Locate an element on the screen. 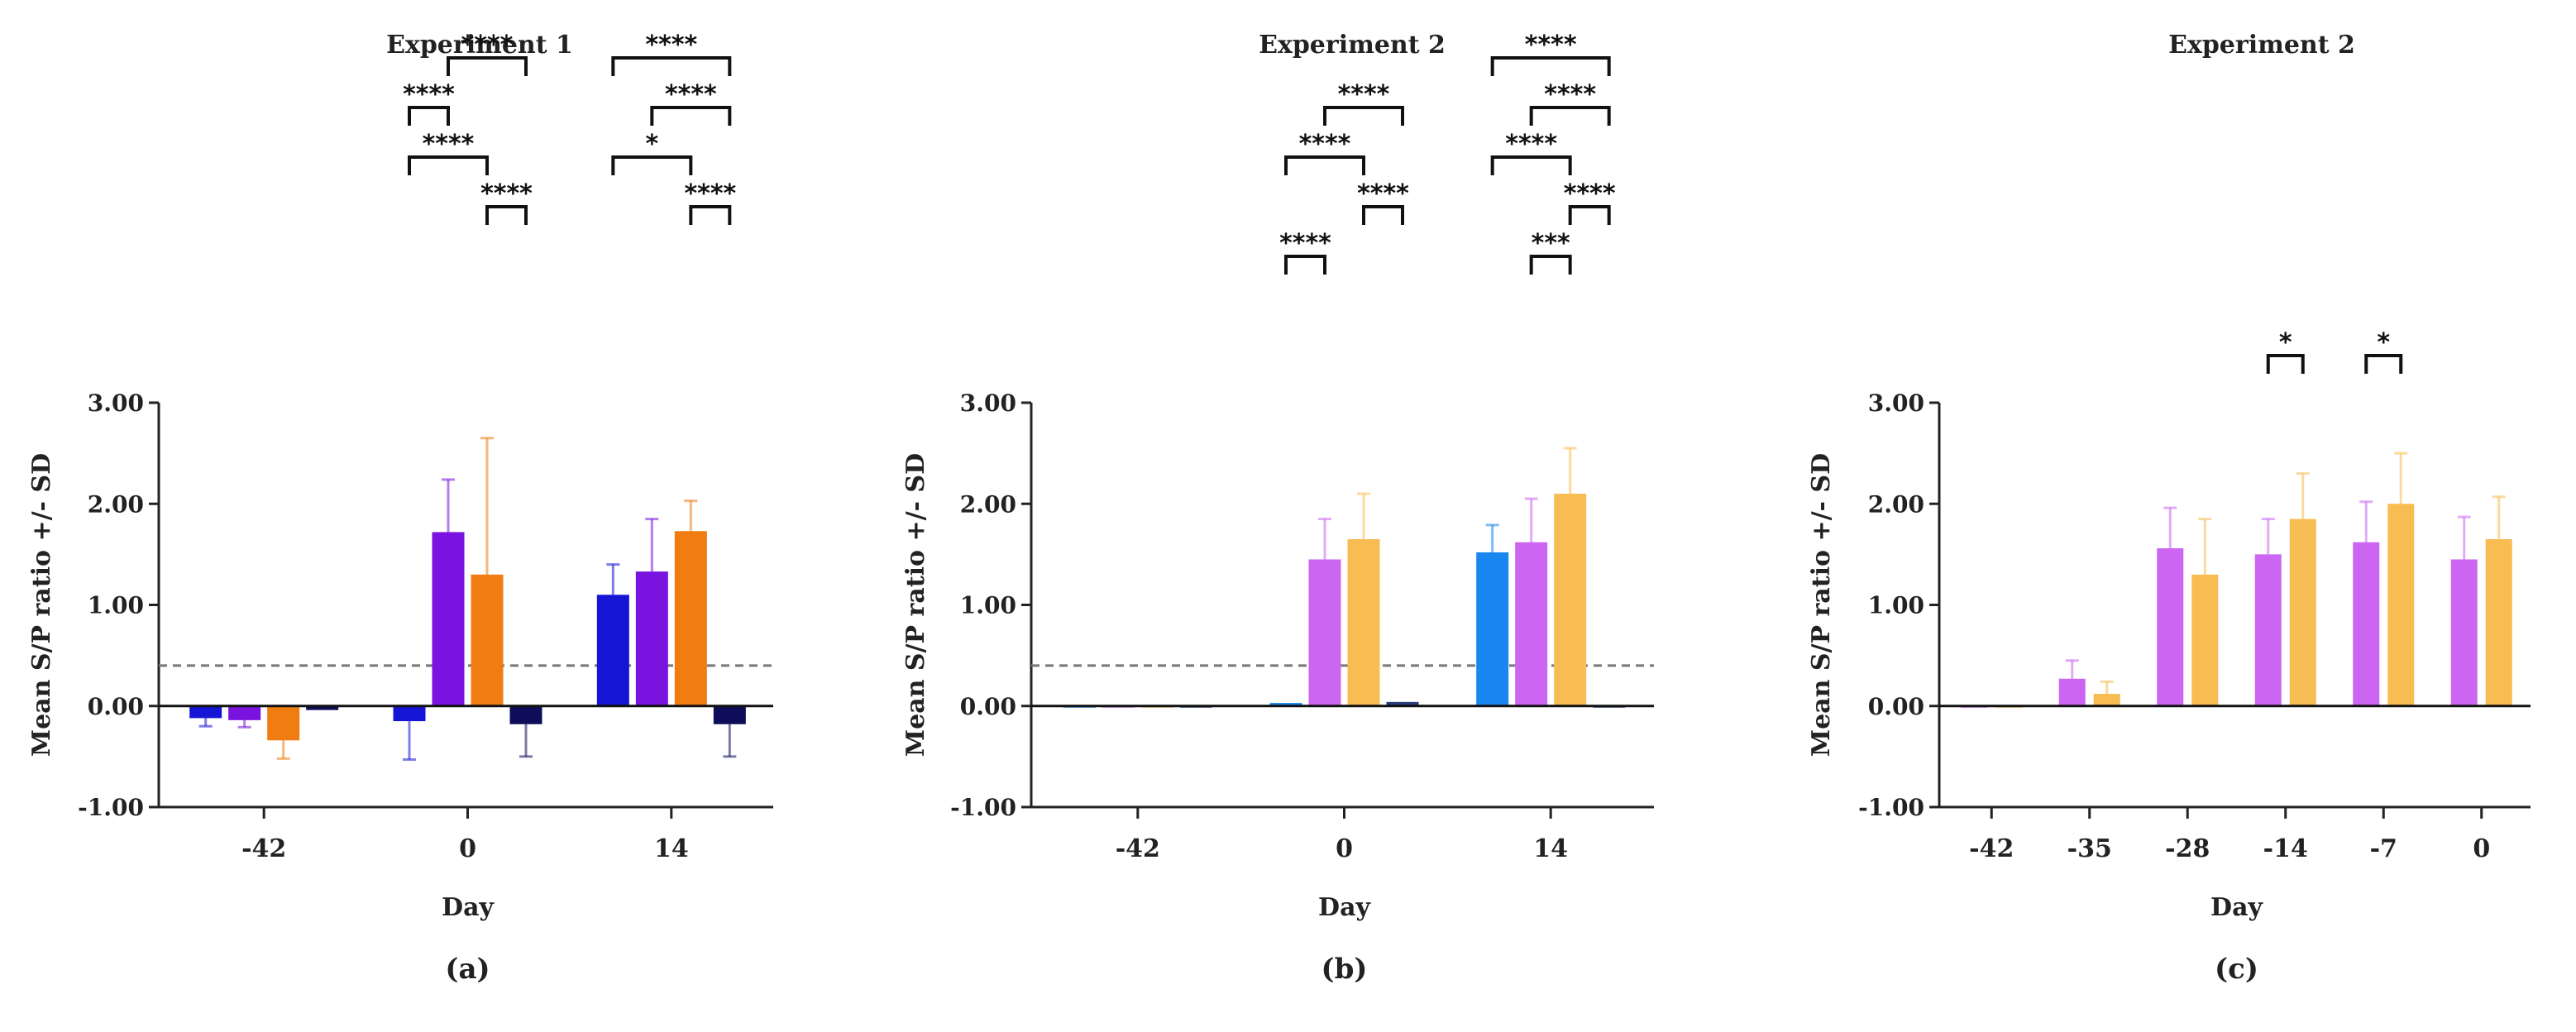  x-tick-label: -14 is located at coordinates (2285, 848).